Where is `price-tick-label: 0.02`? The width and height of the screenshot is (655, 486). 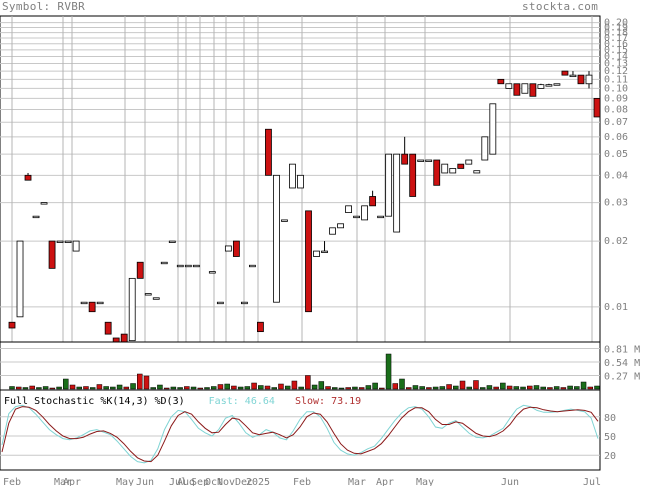
price-tick-label: 0.02 is located at coordinates (616, 241).